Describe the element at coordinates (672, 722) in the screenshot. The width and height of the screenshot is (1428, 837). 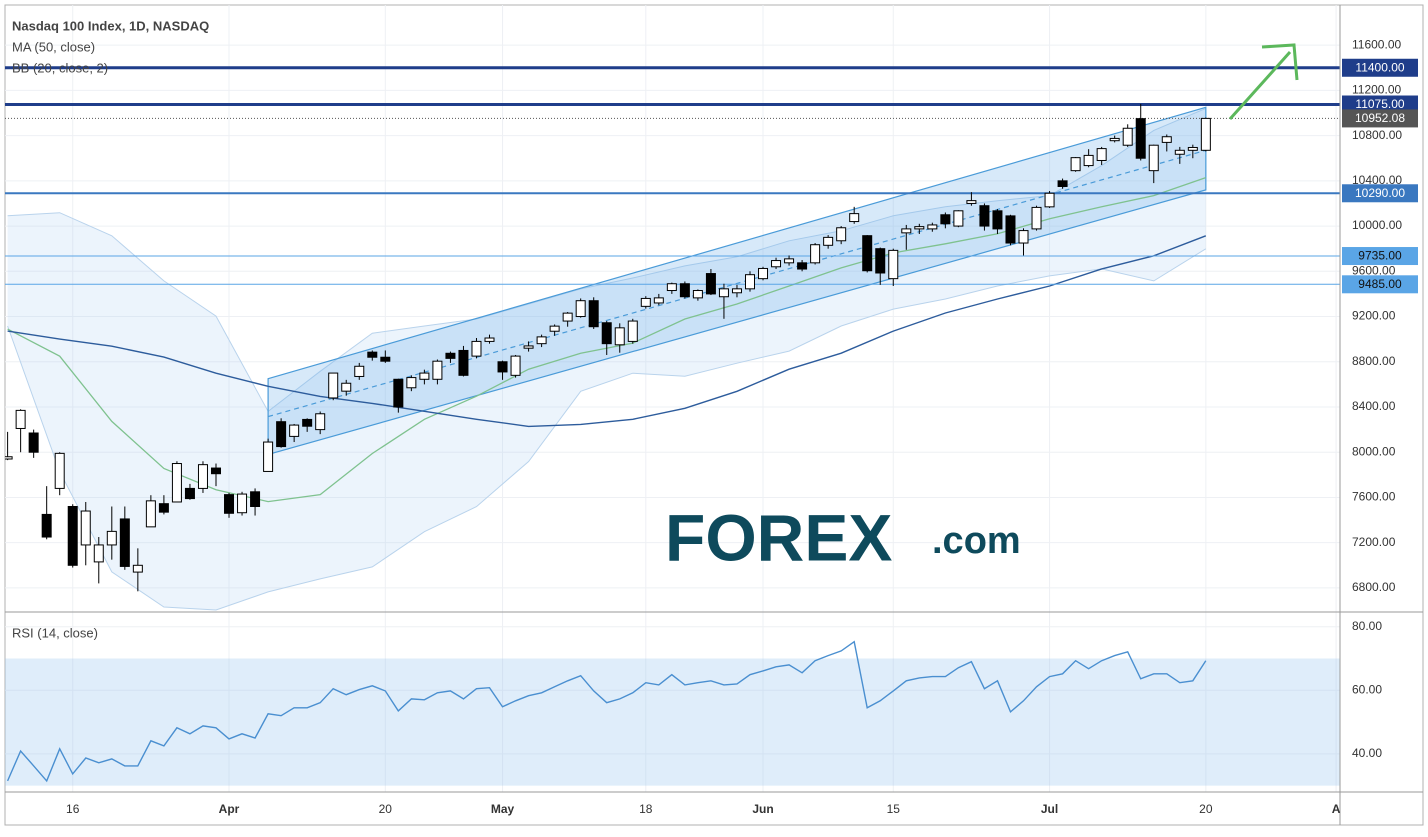
I see `rsi-band` at that location.